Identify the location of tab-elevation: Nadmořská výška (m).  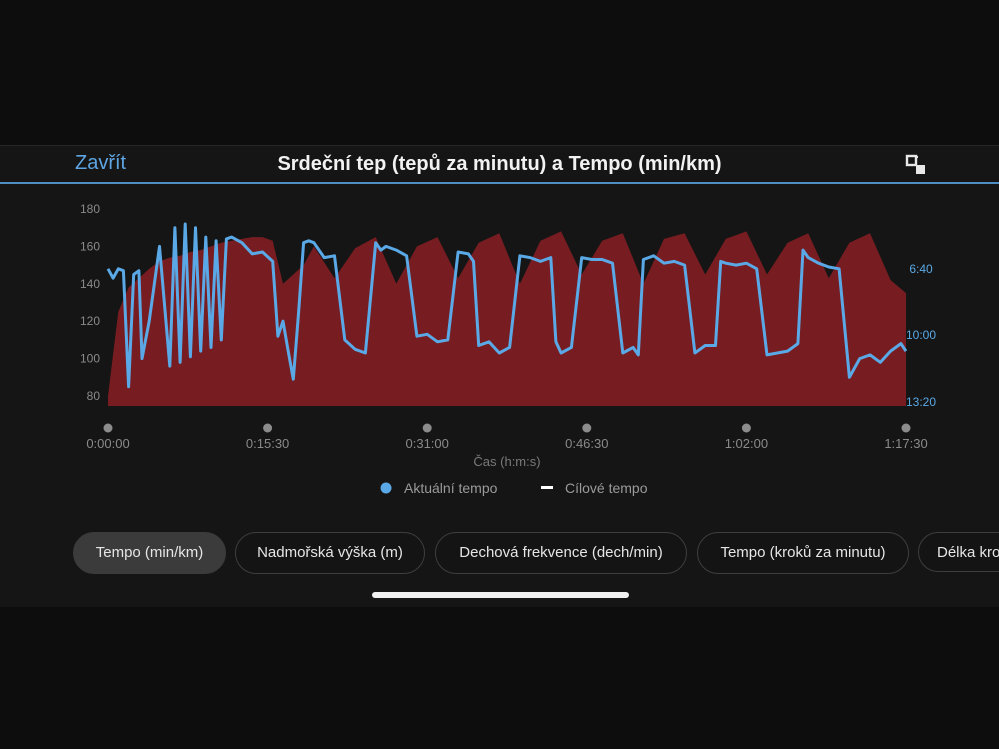
(330, 553).